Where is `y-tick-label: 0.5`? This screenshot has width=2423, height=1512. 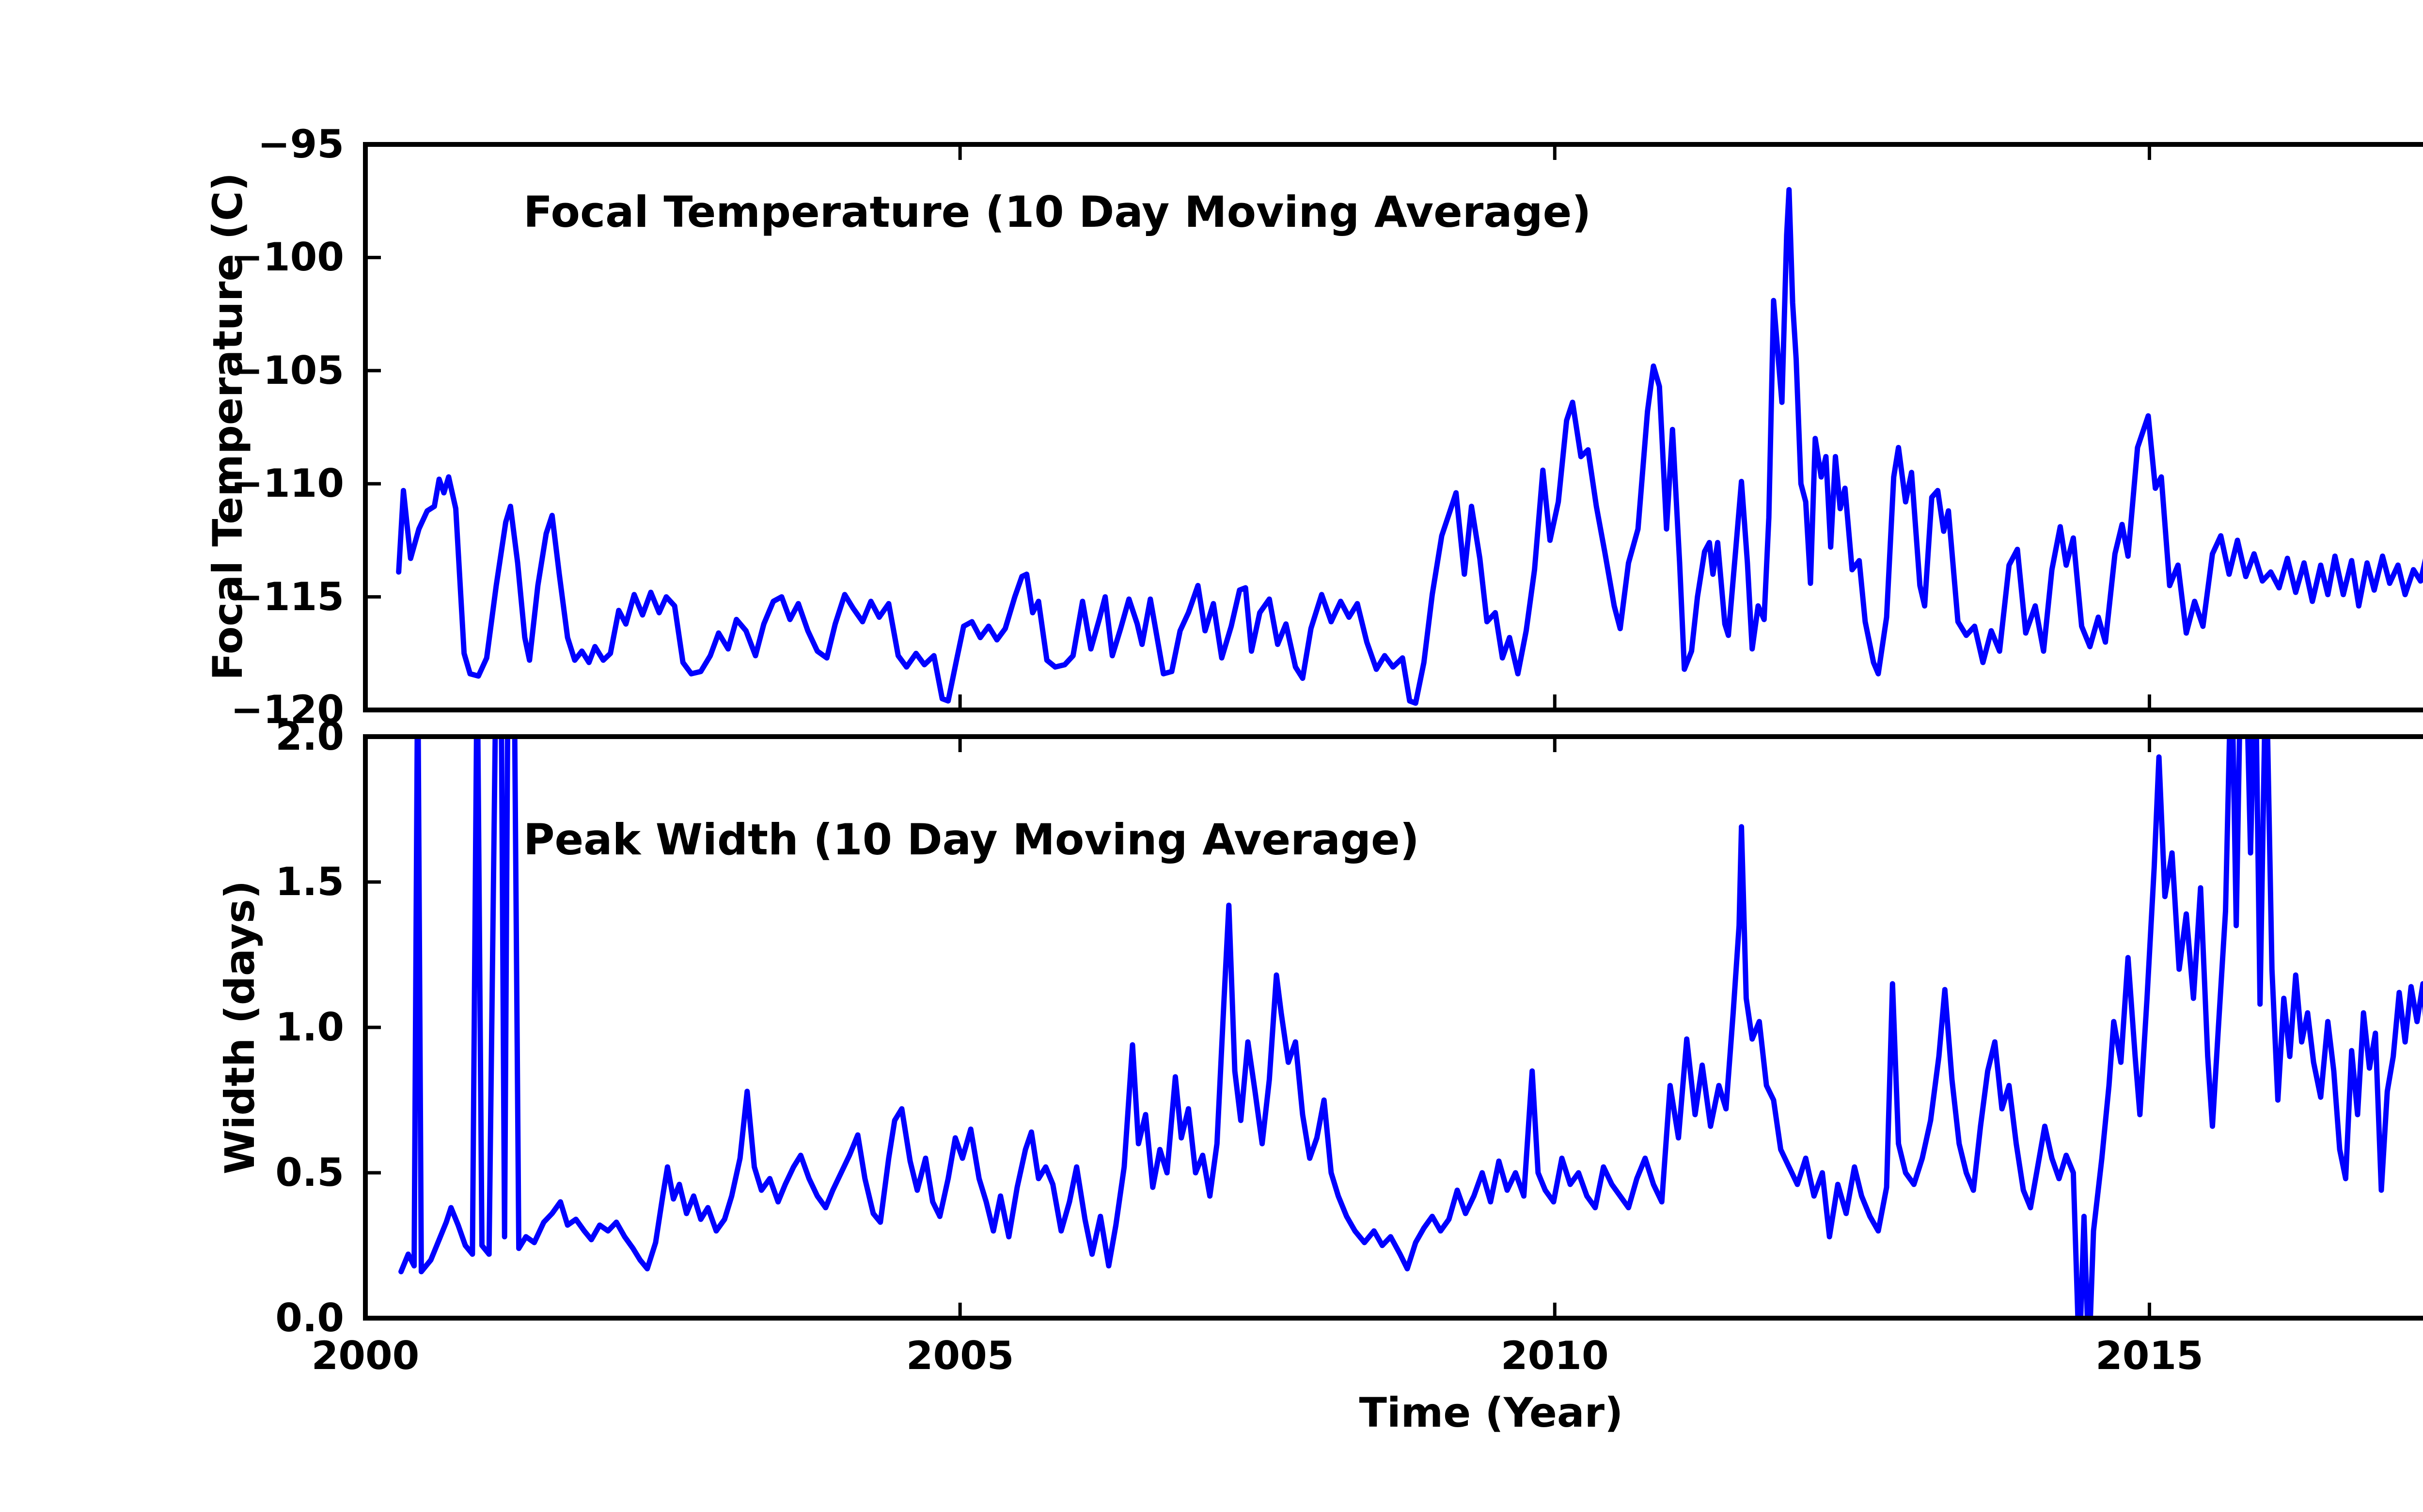 y-tick-label: 0.5 is located at coordinates (309, 1173).